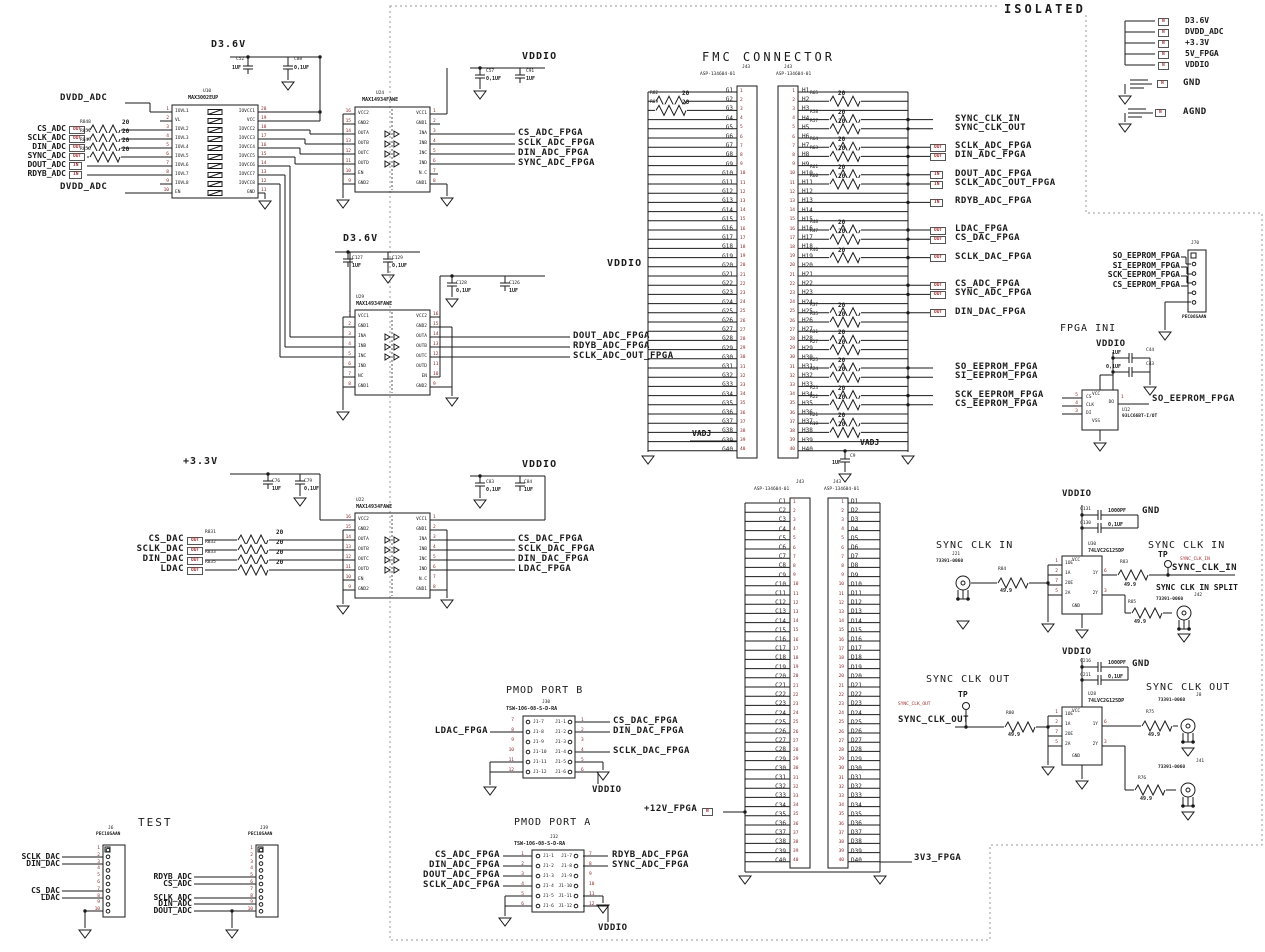  What do you see at coordinates (1005, 183) in the screenshot?
I see `fmc-signal-label: SCLK_ADC_OUT_FPGA` at bounding box center [1005, 183].